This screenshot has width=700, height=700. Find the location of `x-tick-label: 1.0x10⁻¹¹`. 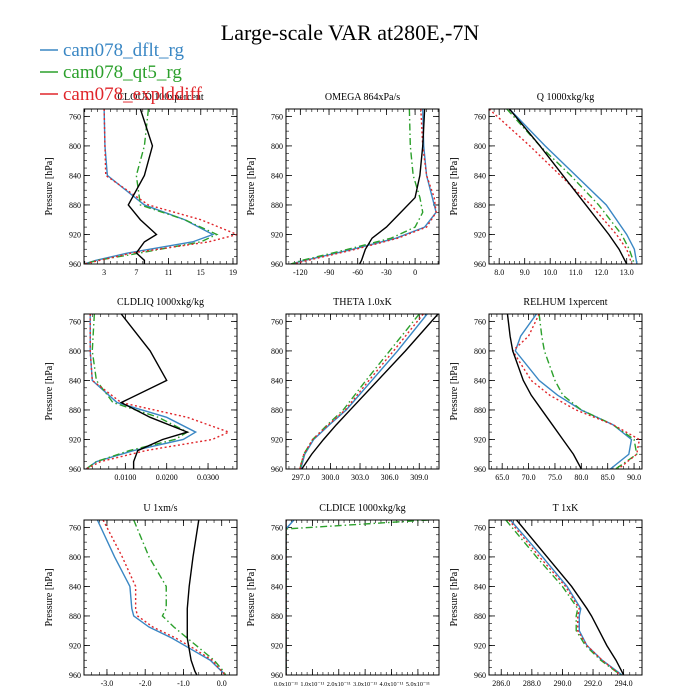

x-tick-label: 1.0x10⁻¹¹ is located at coordinates (312, 684).